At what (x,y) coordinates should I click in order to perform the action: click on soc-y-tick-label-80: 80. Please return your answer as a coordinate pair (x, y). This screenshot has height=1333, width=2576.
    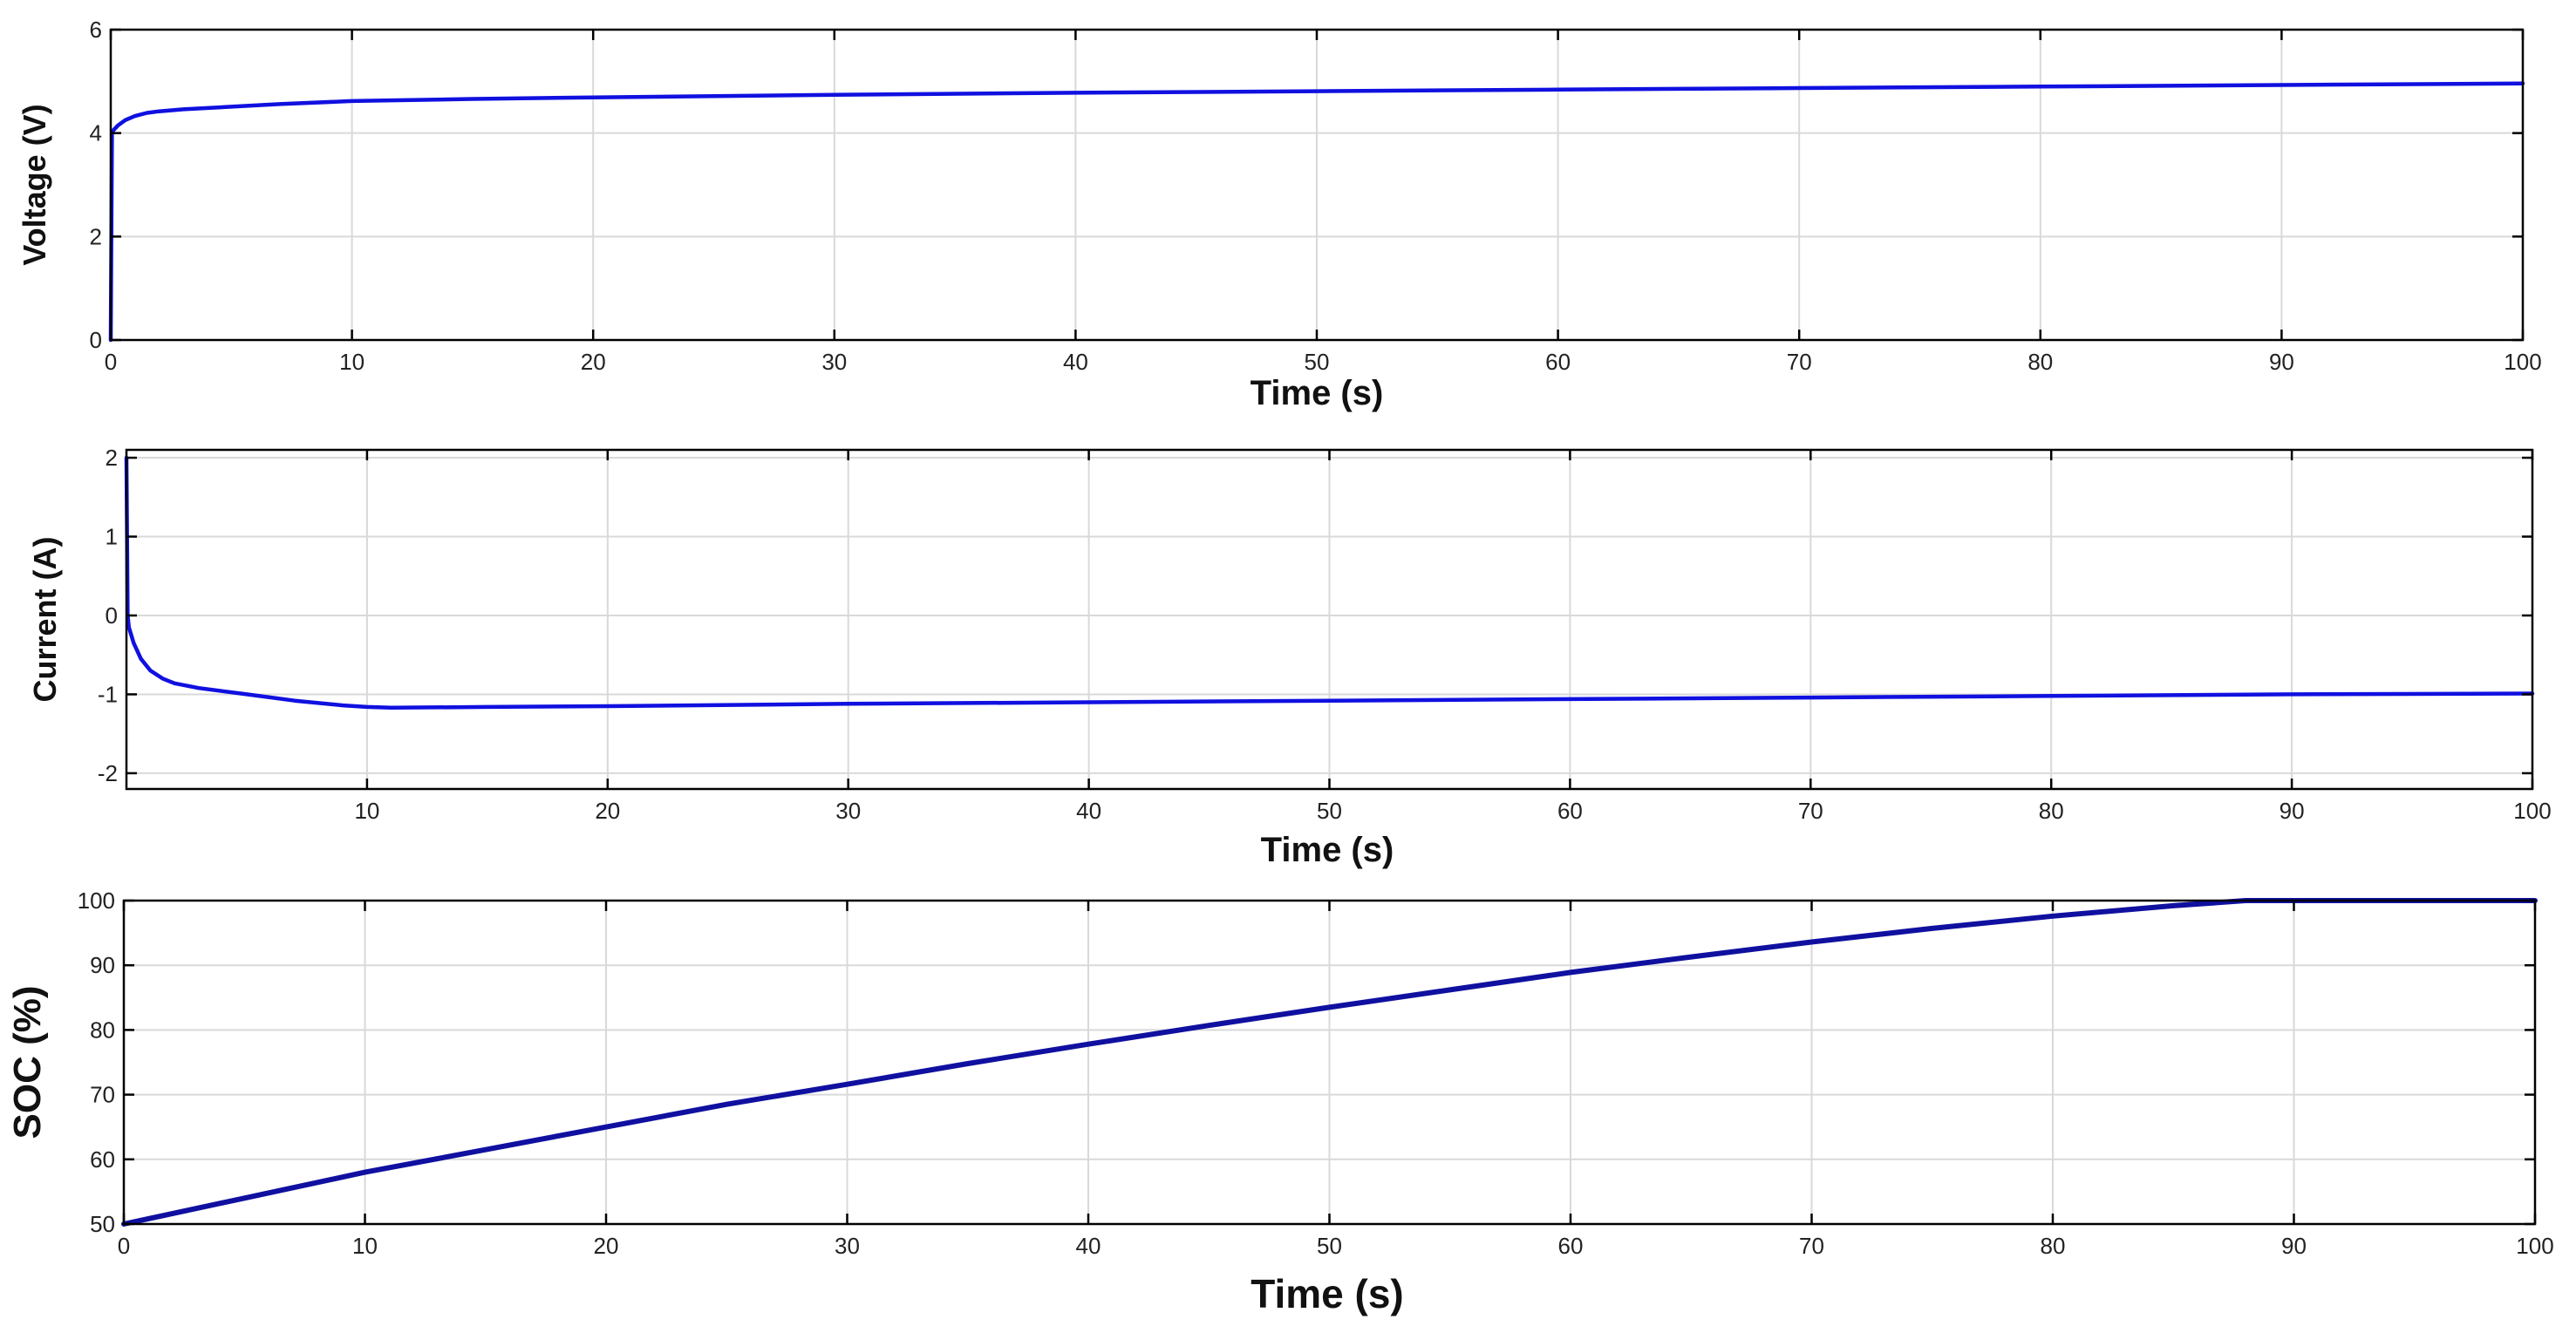
    Looking at the image, I should click on (103, 1030).